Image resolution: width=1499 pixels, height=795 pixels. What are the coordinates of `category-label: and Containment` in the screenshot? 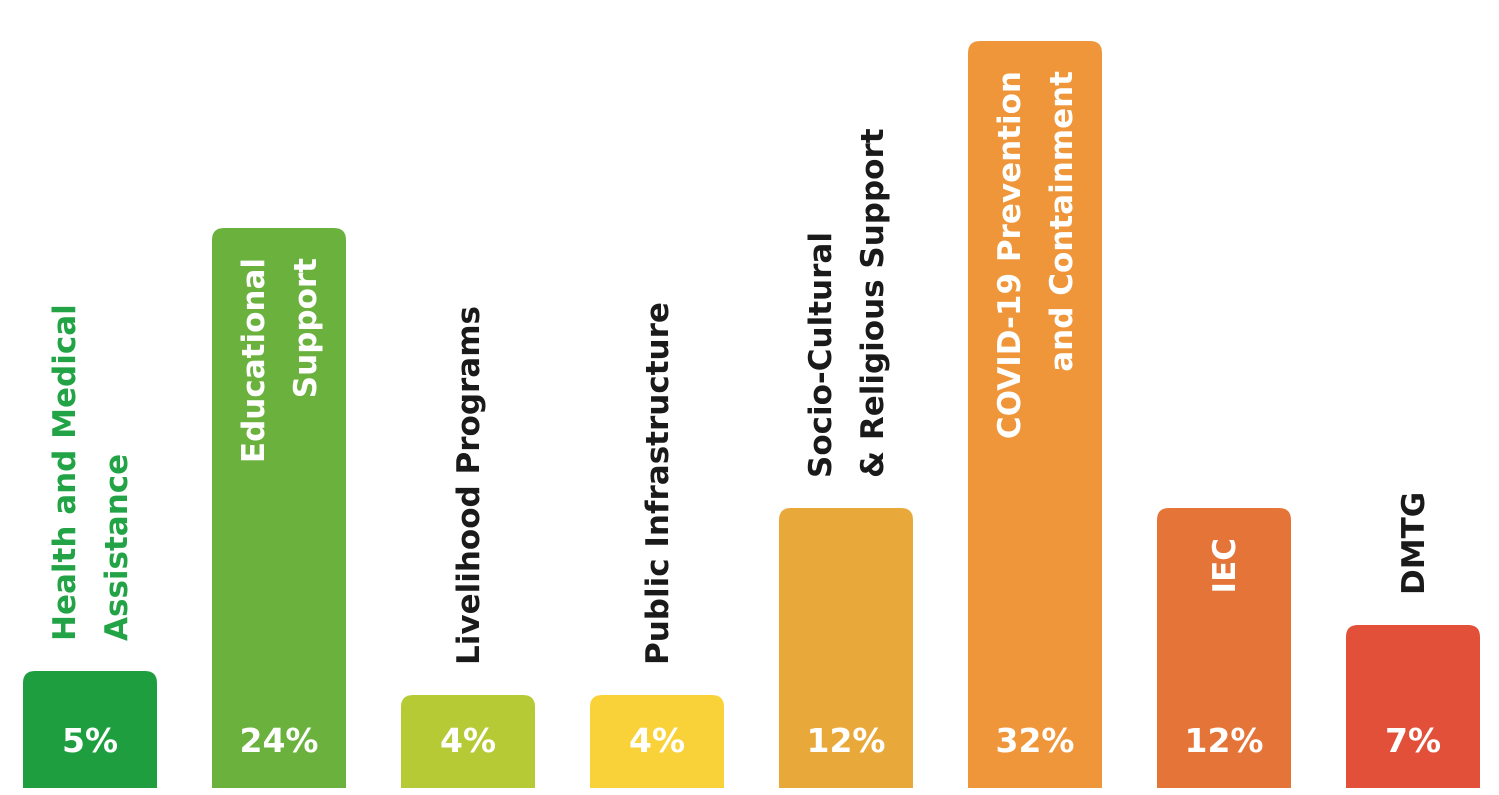 It's located at (1062, 221).